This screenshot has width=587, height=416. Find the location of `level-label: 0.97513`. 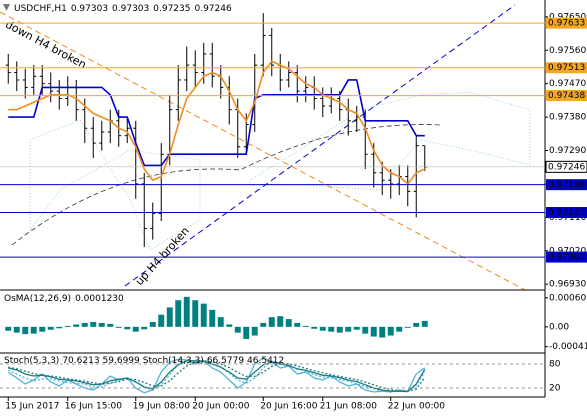

level-label: 0.97513 is located at coordinates (566, 68).